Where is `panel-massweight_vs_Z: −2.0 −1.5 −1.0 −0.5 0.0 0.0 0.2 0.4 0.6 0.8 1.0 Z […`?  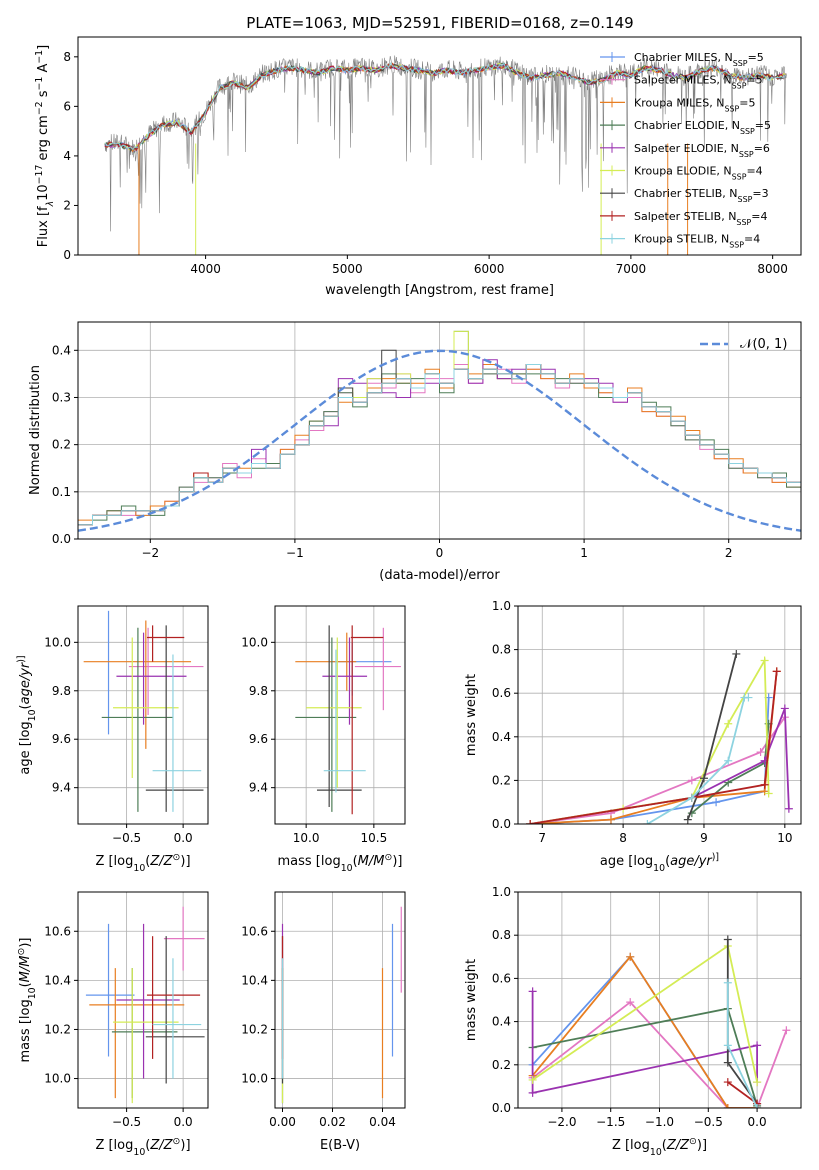
panel-massweight_vs_Z: −2.0 −1.5 −1.0 −0.5 0.0 0.0 0.2 0.4 0.6 0.8 1.0 Z [… is located at coordinates (633, 1021).